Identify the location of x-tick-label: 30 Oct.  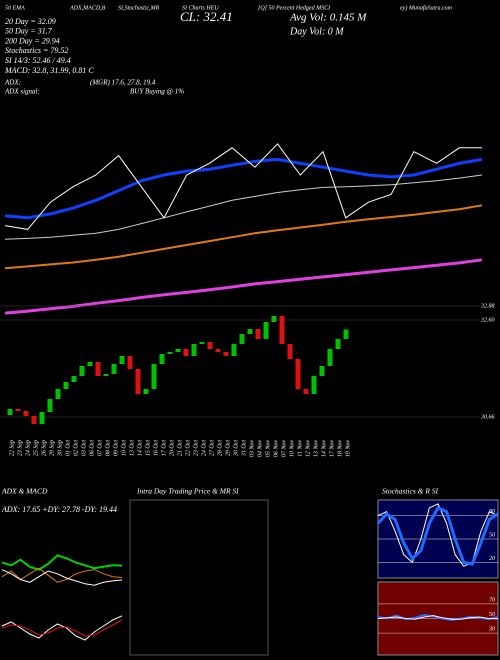
(236, 448).